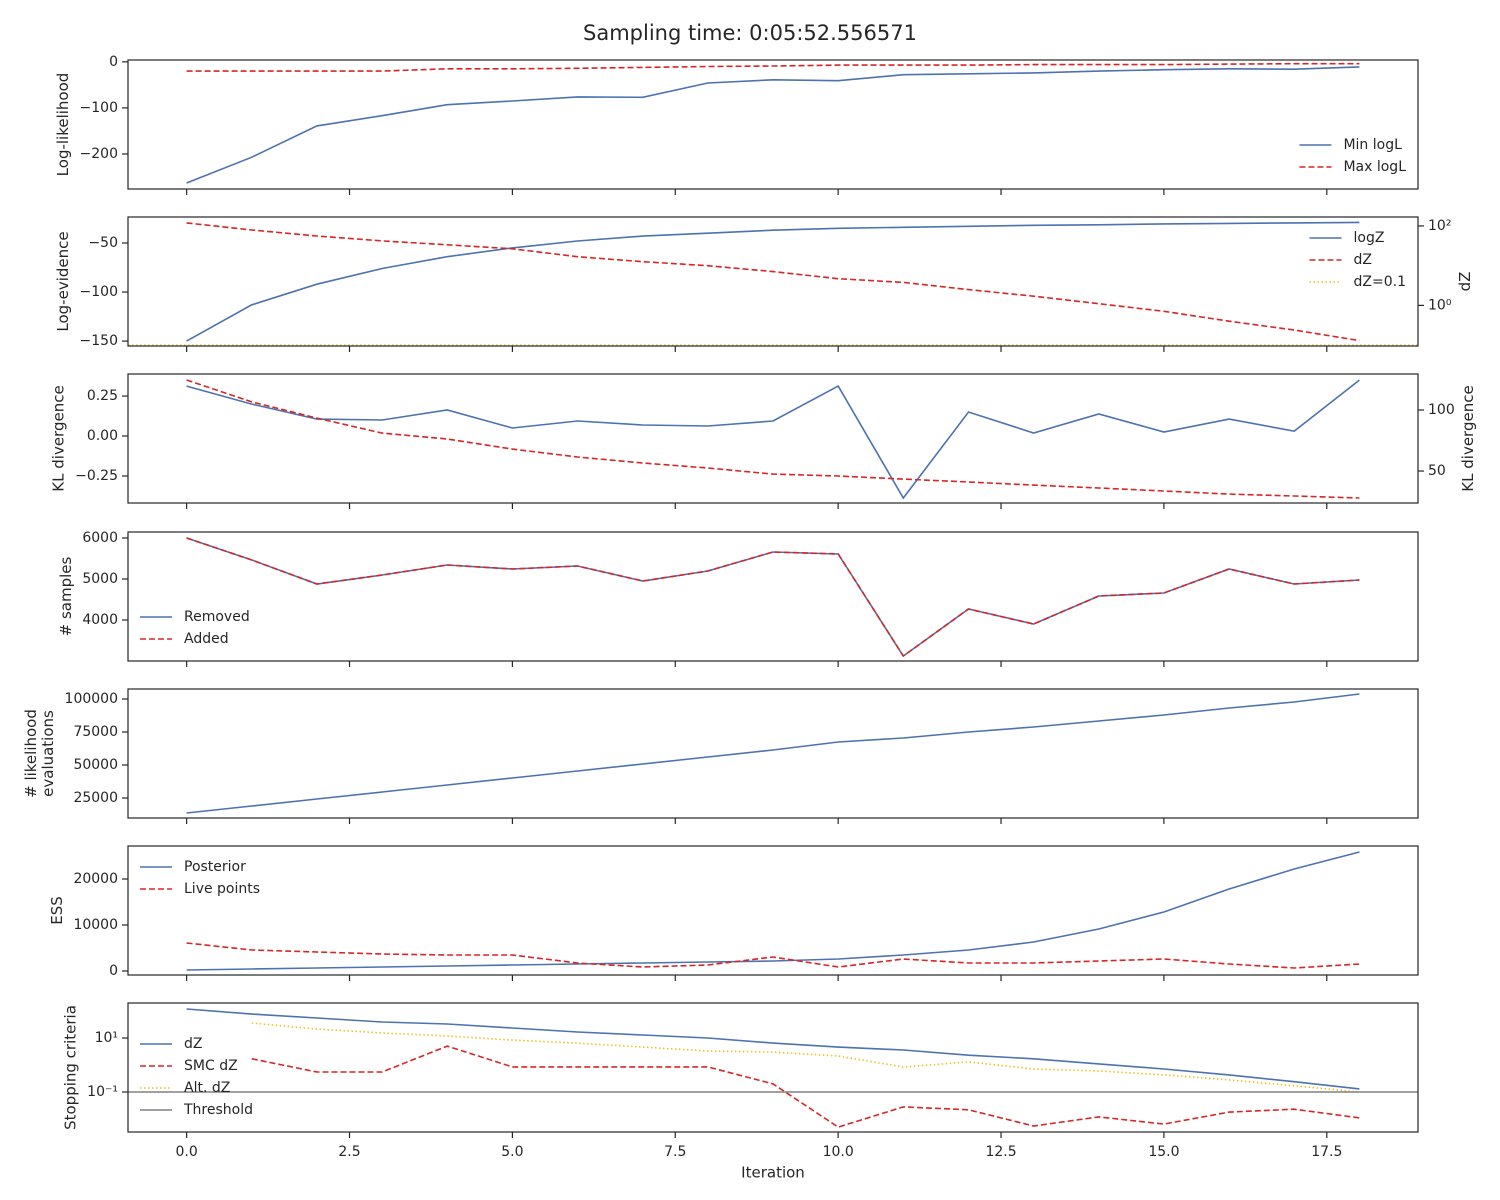 Image resolution: width=1500 pixels, height=1200 pixels. I want to click on y-tick-label: 100000, so click(91, 699).